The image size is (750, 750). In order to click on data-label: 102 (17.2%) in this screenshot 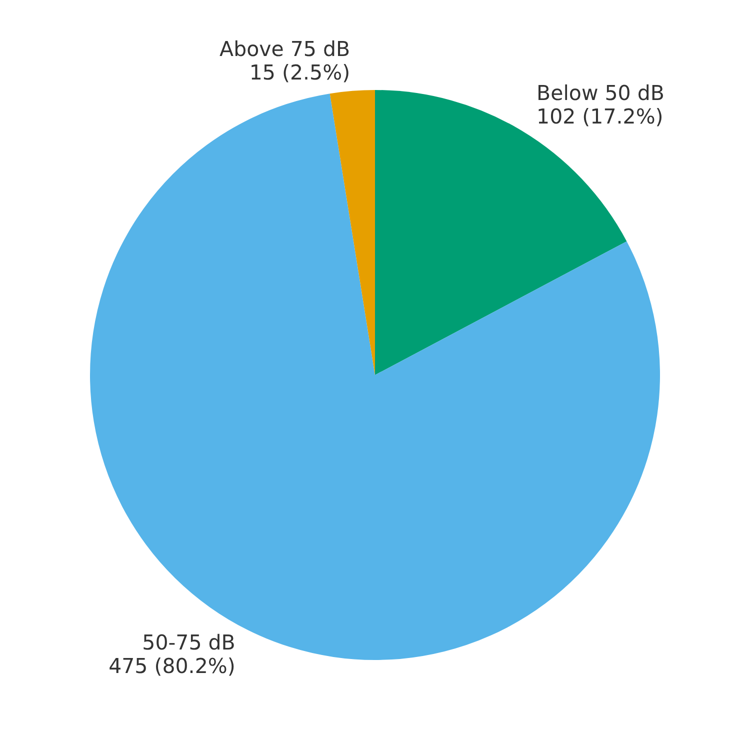, I will do `click(600, 116)`.